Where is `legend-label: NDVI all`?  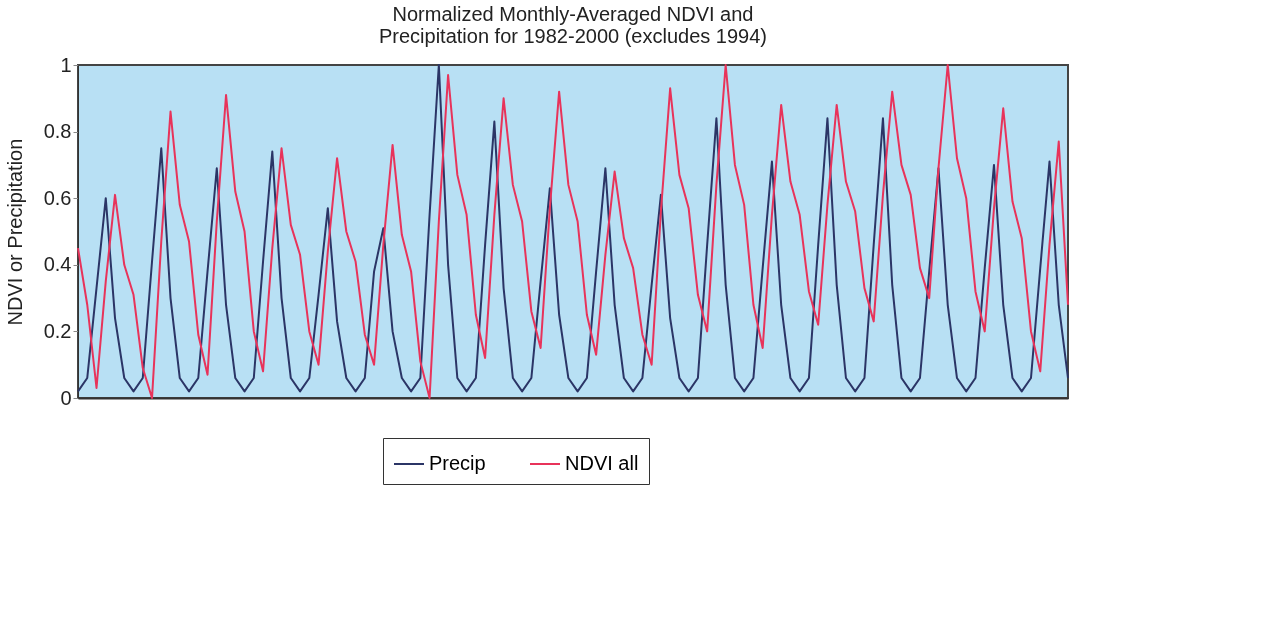 legend-label: NDVI all is located at coordinates (602, 463).